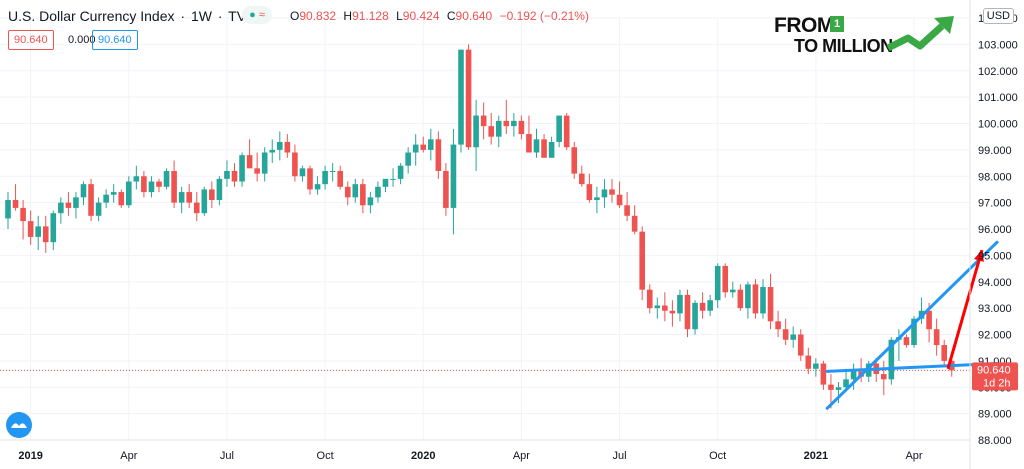 This screenshot has width=1024, height=469. I want to click on symbol-title: U.S. Dollar Currency Index, so click(91, 16).